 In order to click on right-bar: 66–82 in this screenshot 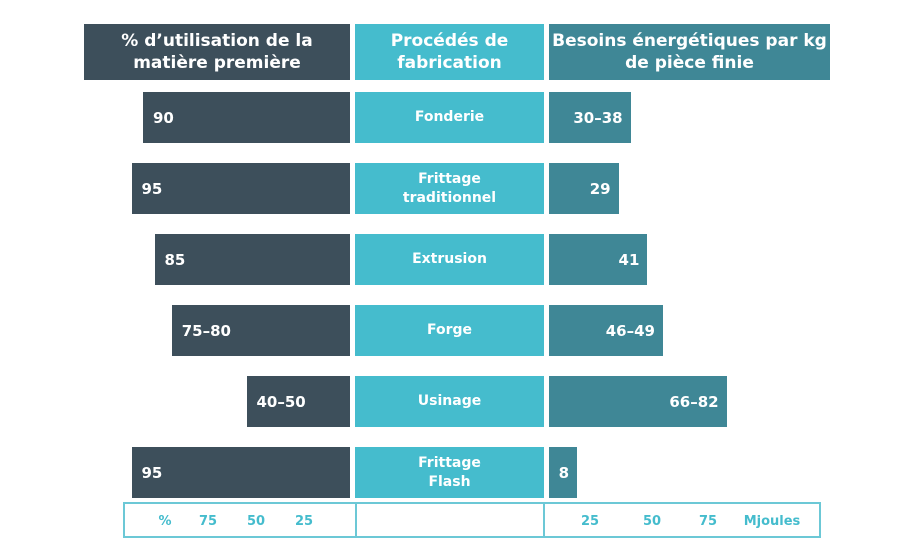, I will do `click(638, 401)`.